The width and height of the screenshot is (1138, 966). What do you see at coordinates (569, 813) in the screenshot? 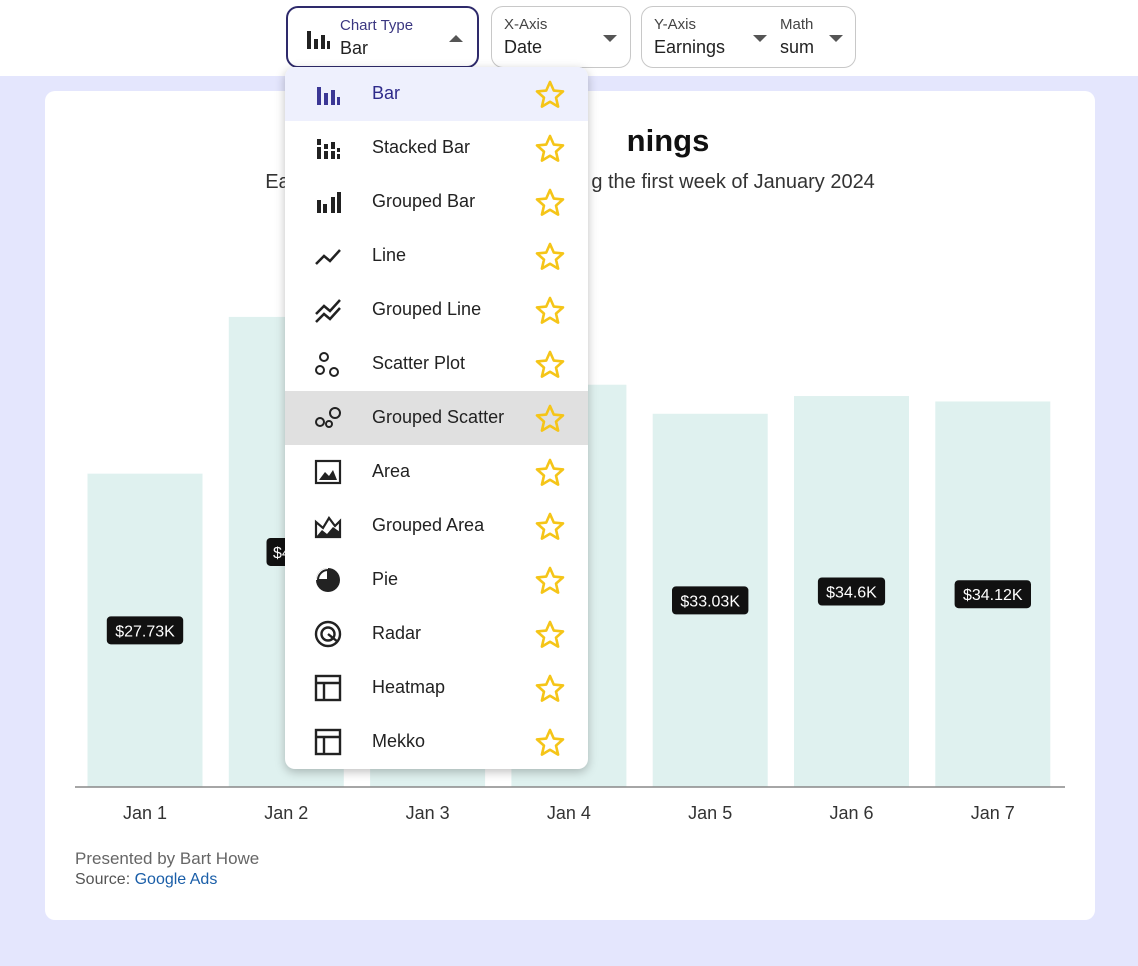
I see `x-tick-label: Jan 4` at bounding box center [569, 813].